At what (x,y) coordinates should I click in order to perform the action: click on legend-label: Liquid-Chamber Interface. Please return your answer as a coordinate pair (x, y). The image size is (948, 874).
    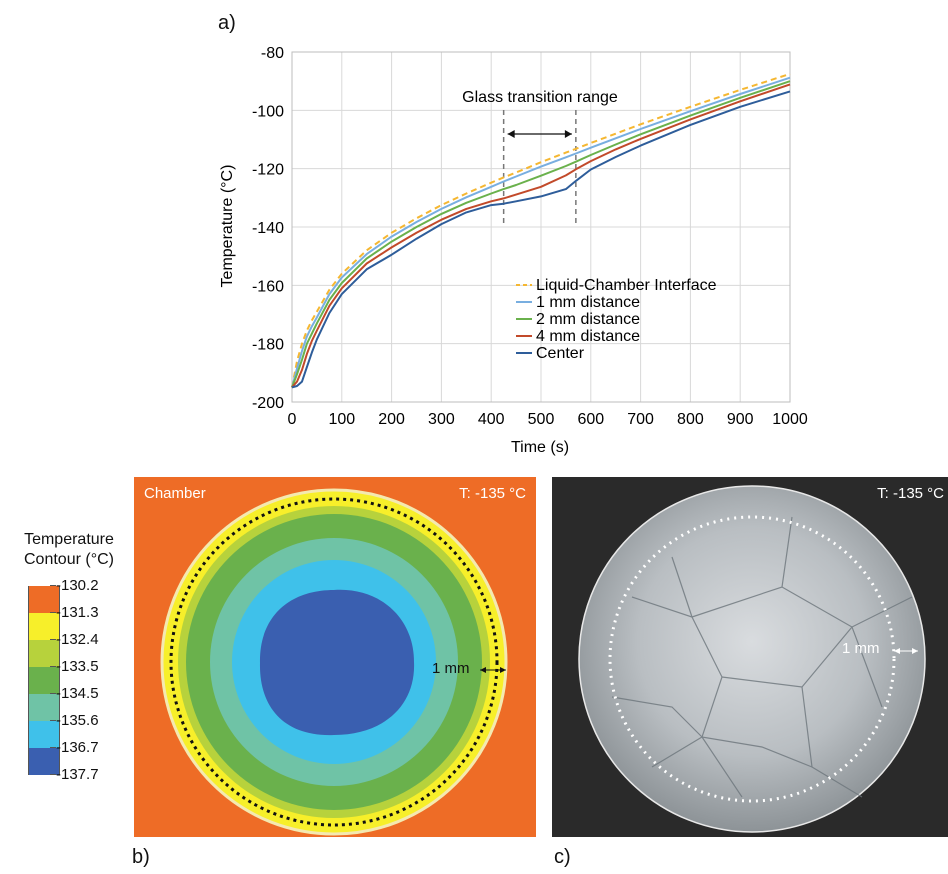
    Looking at the image, I should click on (626, 285).